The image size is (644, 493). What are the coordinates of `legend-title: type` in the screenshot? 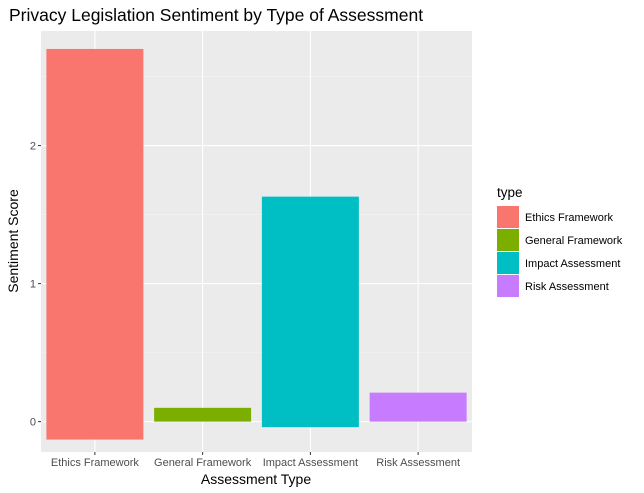 It's located at (510, 192).